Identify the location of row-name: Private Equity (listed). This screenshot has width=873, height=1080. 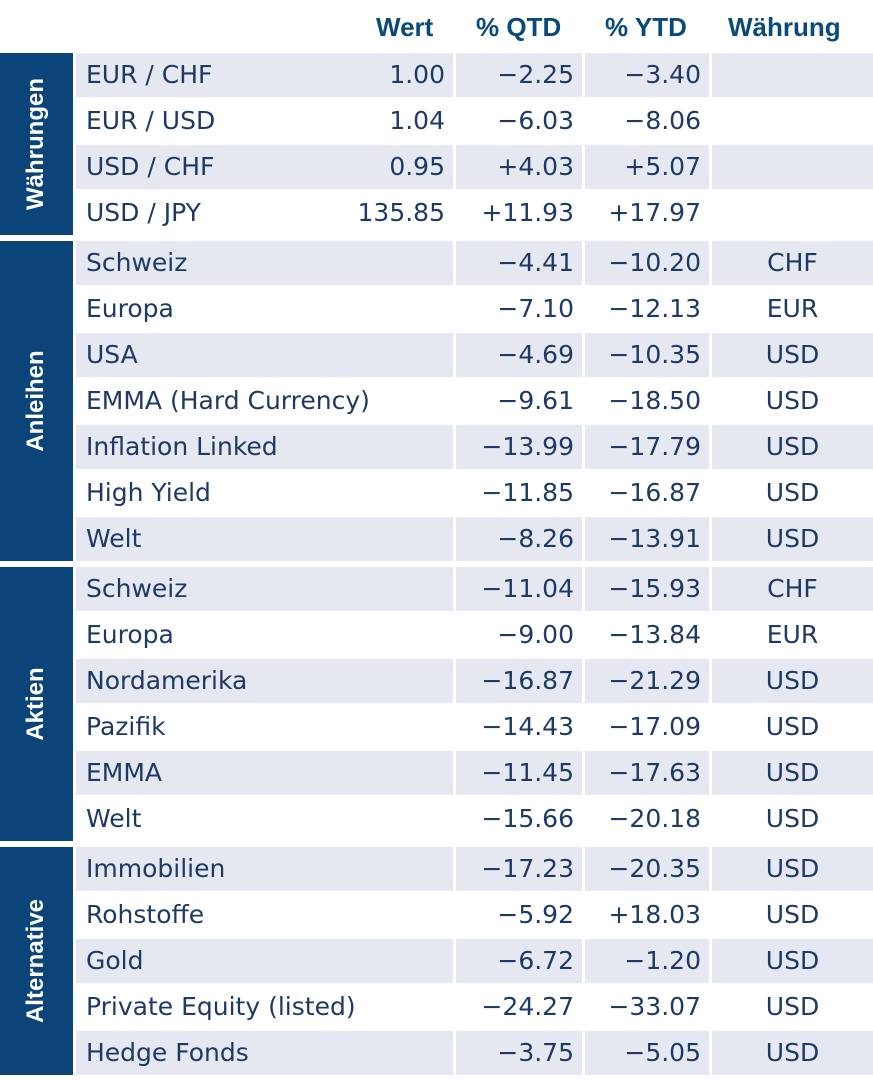
(221, 1006).